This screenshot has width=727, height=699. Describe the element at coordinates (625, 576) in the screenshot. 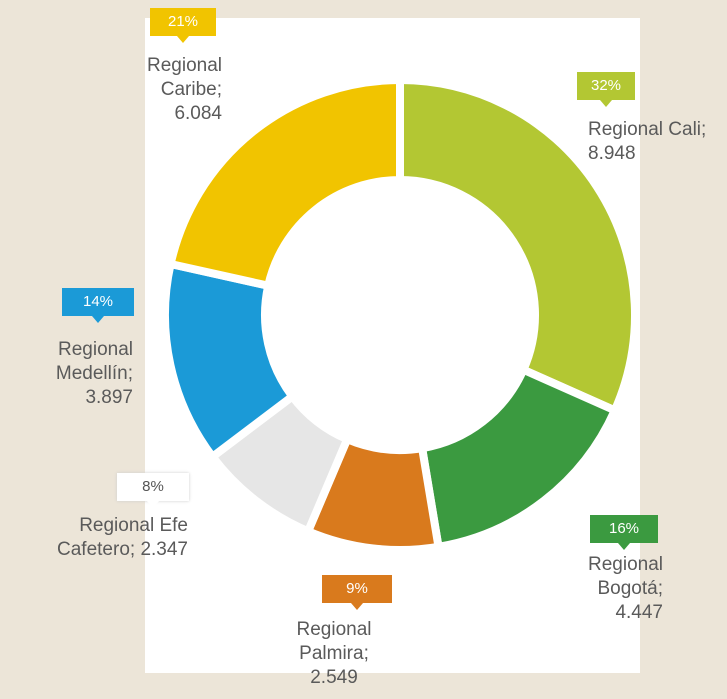

I see `category-name: Regional Bogotá` at that location.